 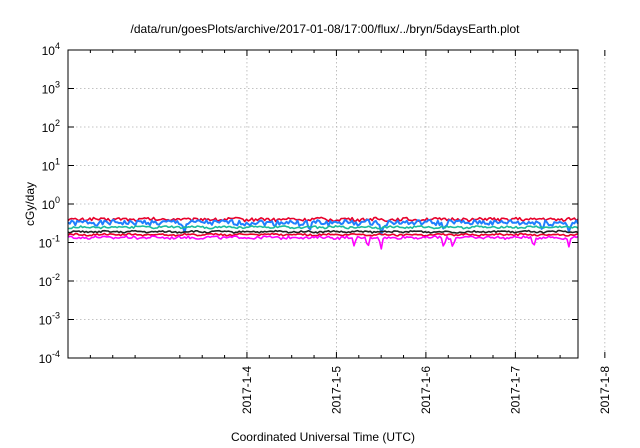 What do you see at coordinates (515, 390) in the screenshot?
I see `x-tick-label: 2017-1-7` at bounding box center [515, 390].